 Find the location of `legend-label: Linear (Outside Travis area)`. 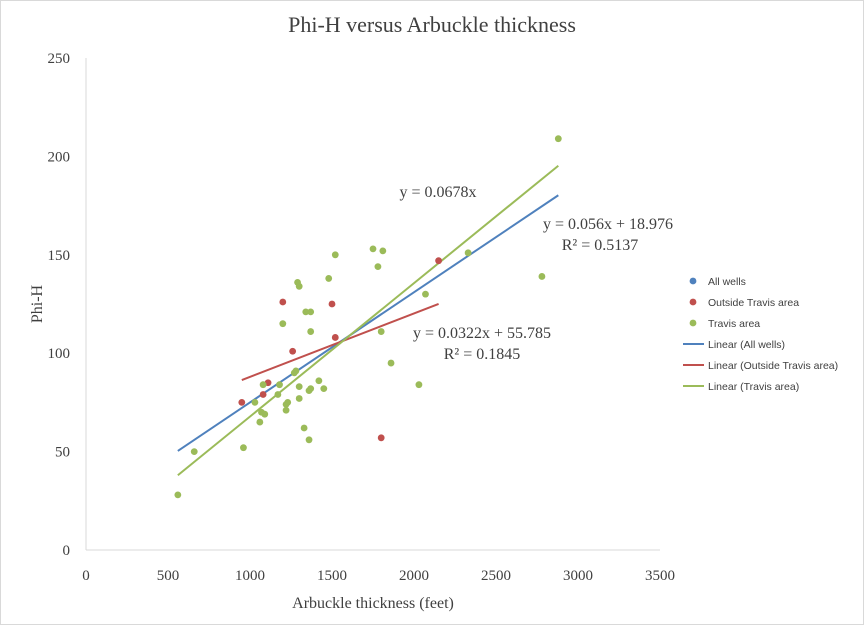

legend-label: Linear (Outside Travis area) is located at coordinates (773, 366).